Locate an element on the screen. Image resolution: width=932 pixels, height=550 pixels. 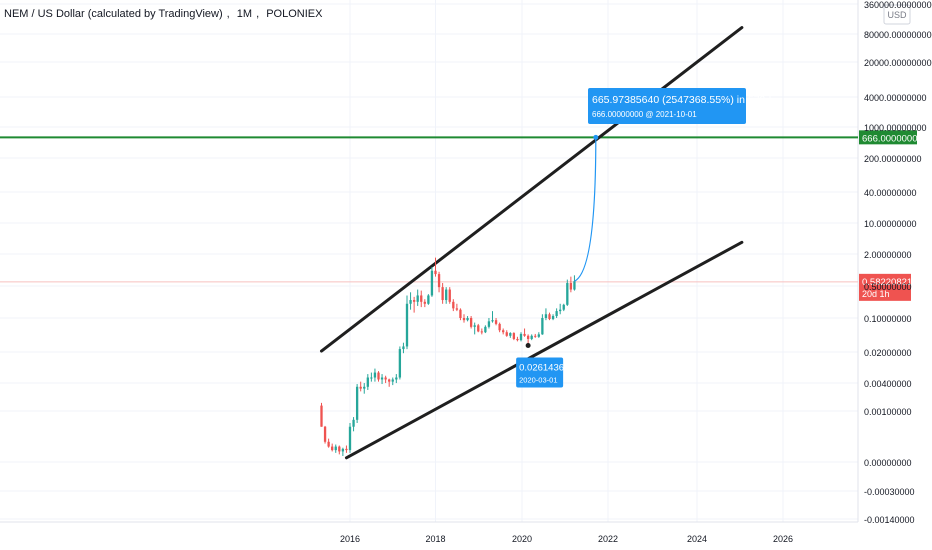
exchange-label: POLONIEX is located at coordinates (294, 14).